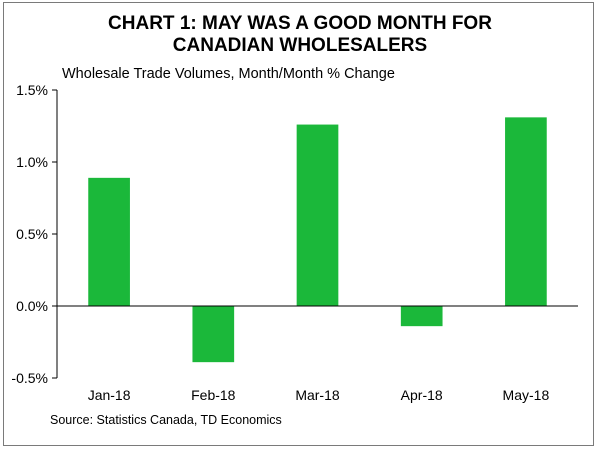 This screenshot has width=600, height=451. What do you see at coordinates (317, 395) in the screenshot?
I see `x-tick-label: Mar-18` at bounding box center [317, 395].